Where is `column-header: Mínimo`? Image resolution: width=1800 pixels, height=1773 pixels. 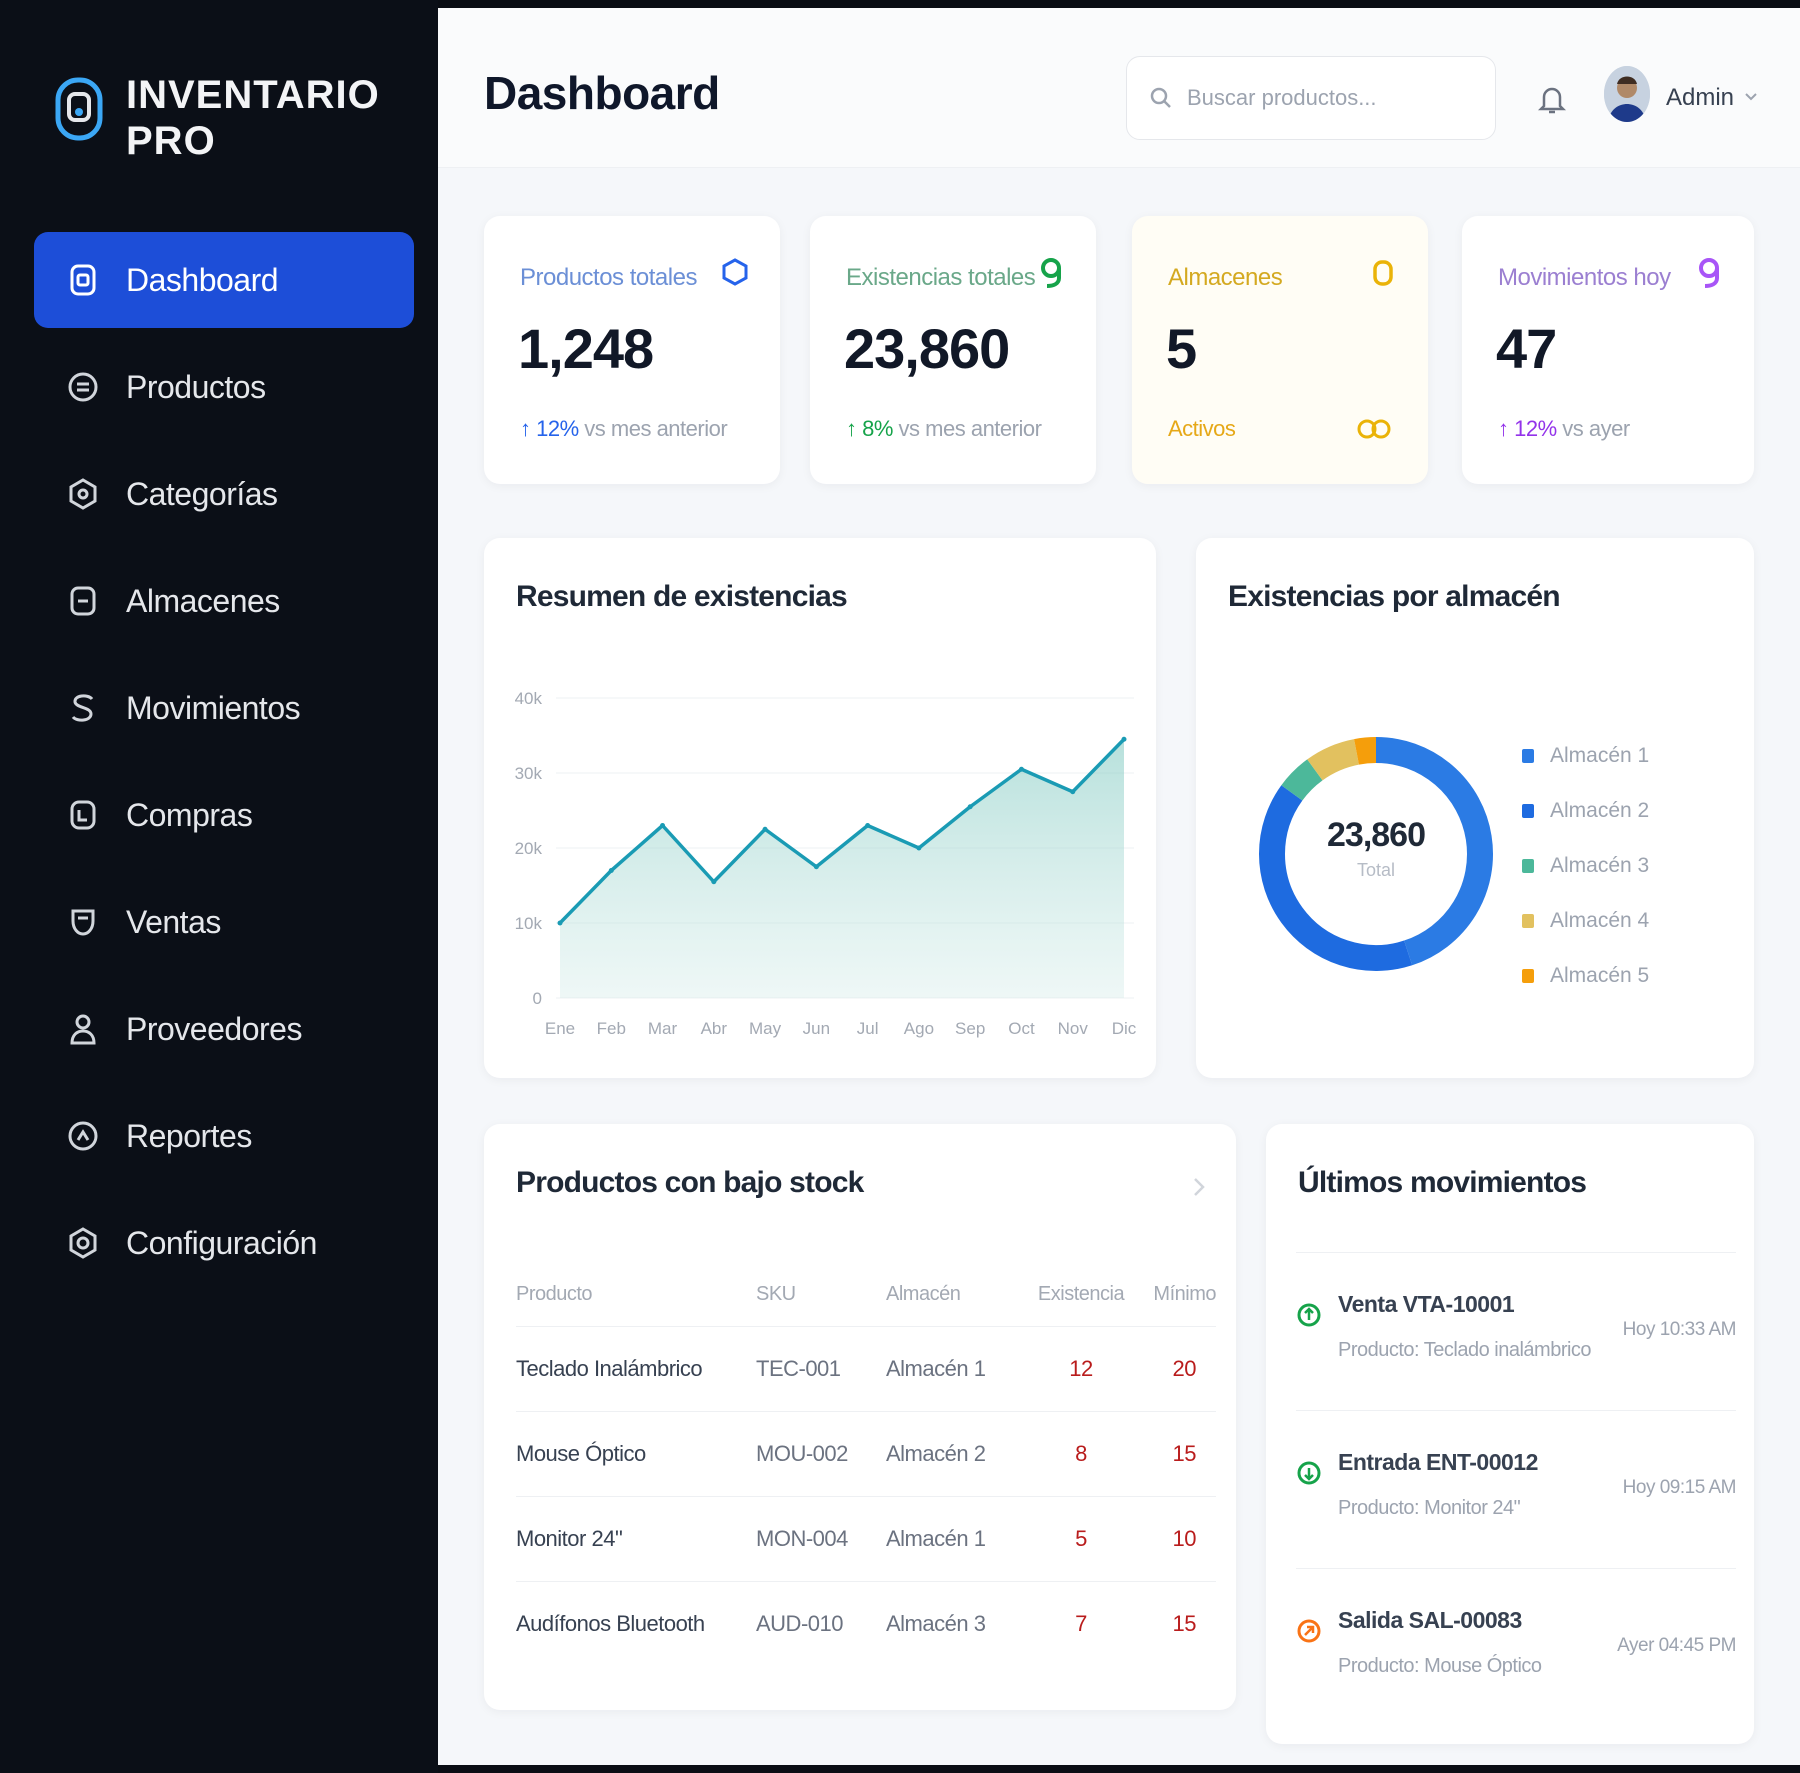 column-header: Mínimo is located at coordinates (1176, 1295).